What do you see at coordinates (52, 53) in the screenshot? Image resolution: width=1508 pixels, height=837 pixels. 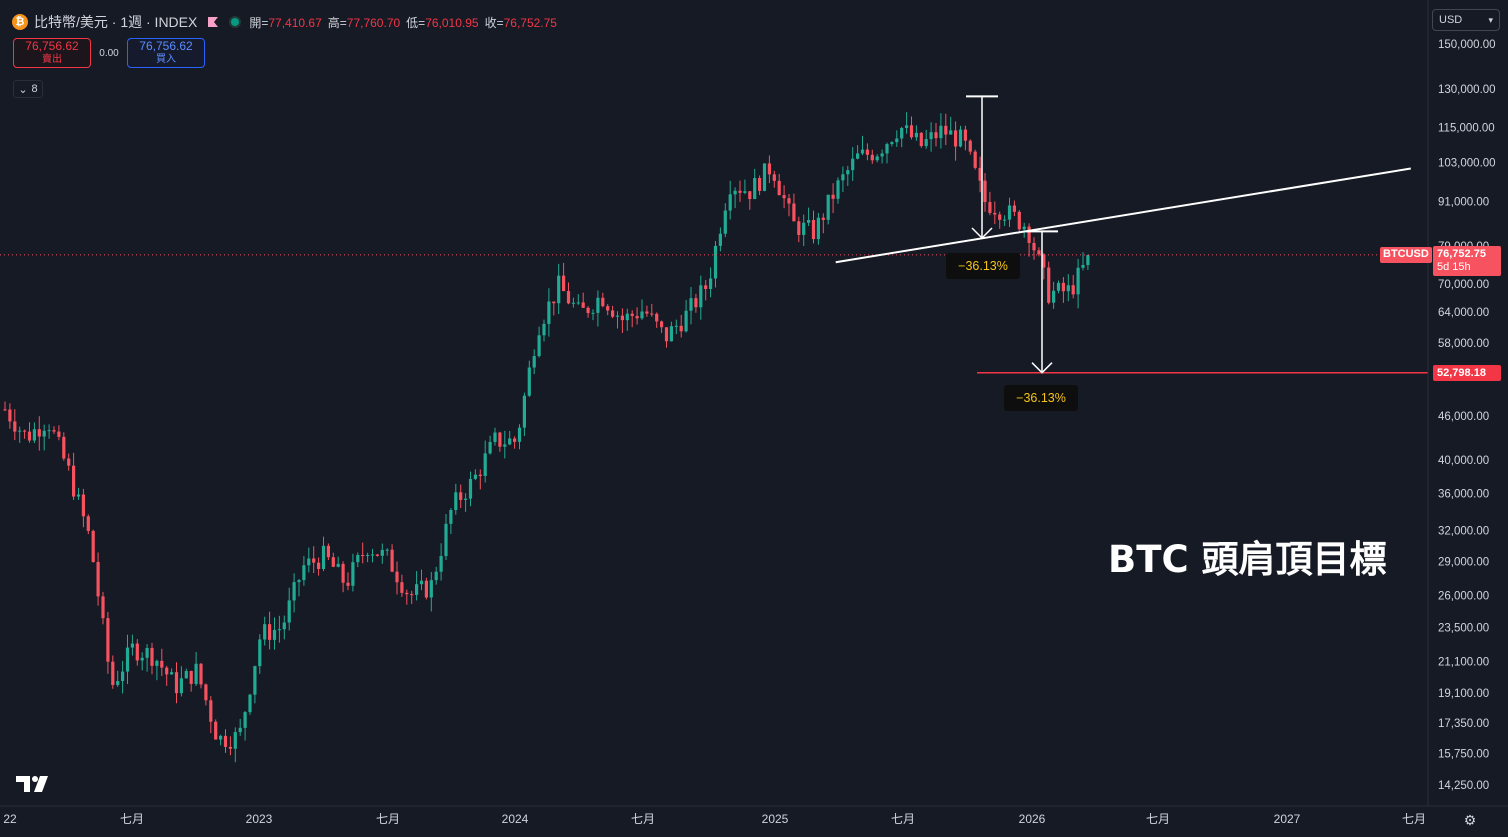 I see `sell-button: 76,756.62 賣出` at bounding box center [52, 53].